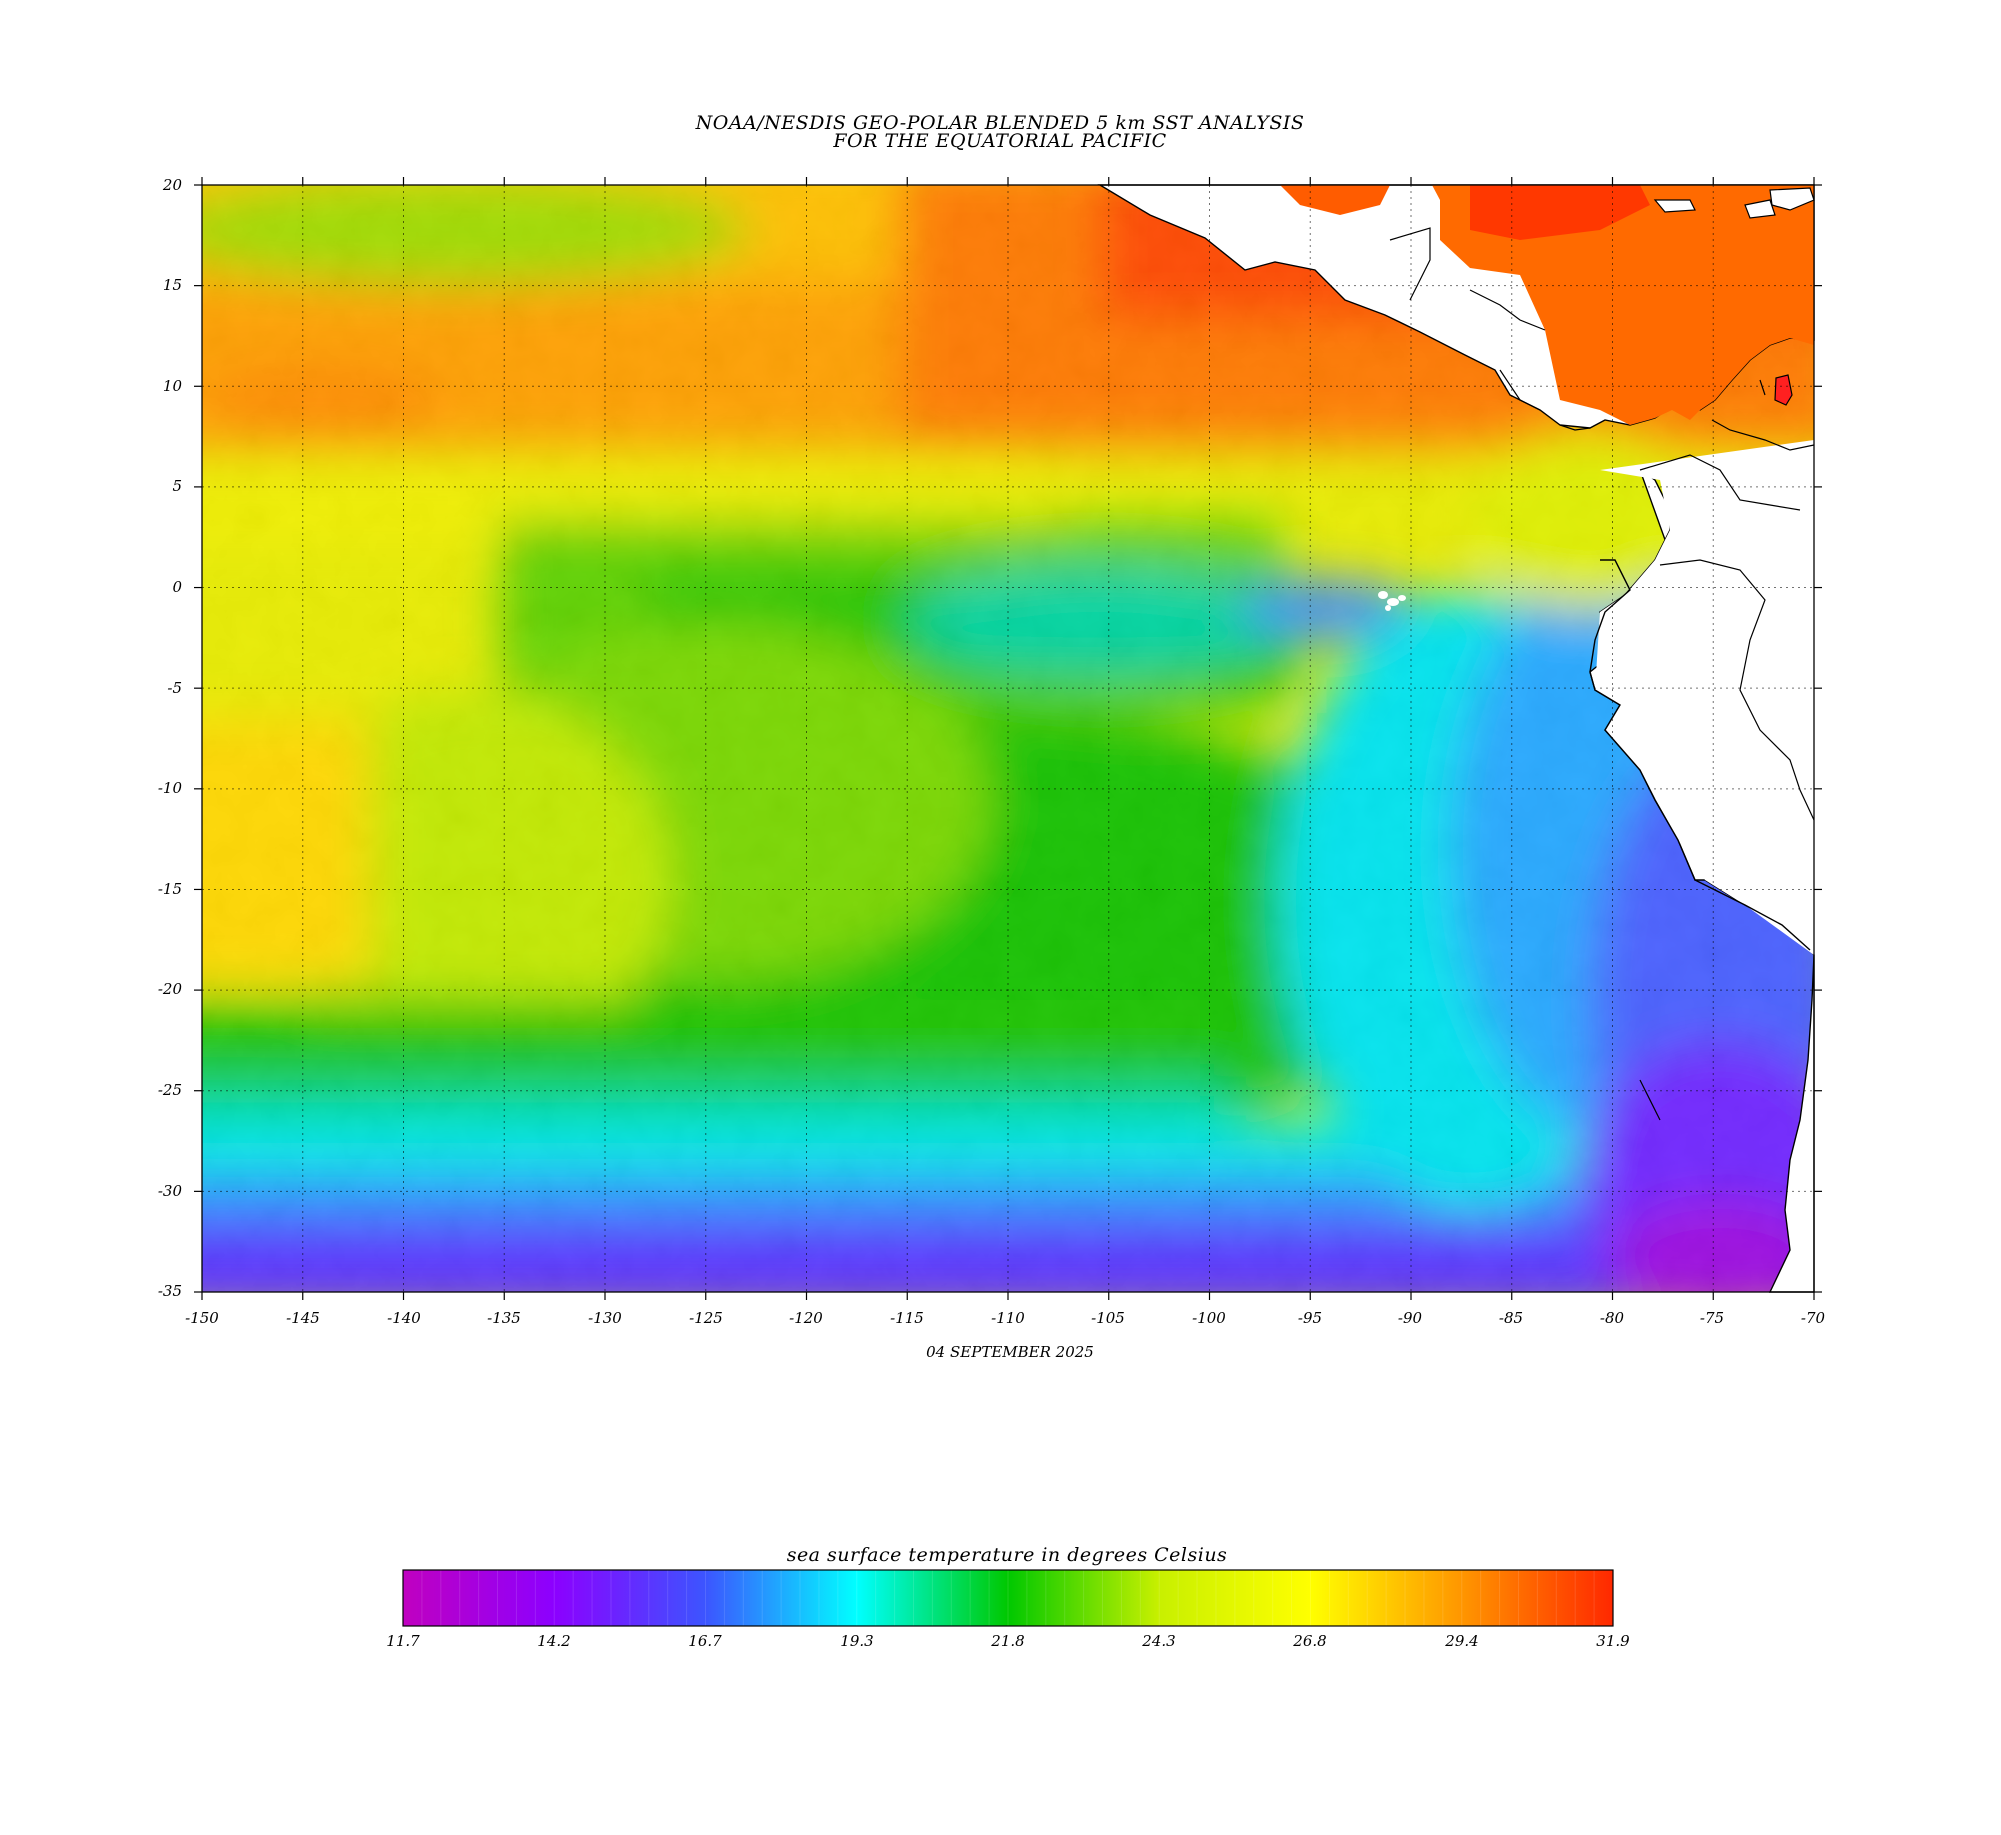 This screenshot has height=1835, width=2001. What do you see at coordinates (1547, 305) in the screenshot?
I see `caribbean-sea` at bounding box center [1547, 305].